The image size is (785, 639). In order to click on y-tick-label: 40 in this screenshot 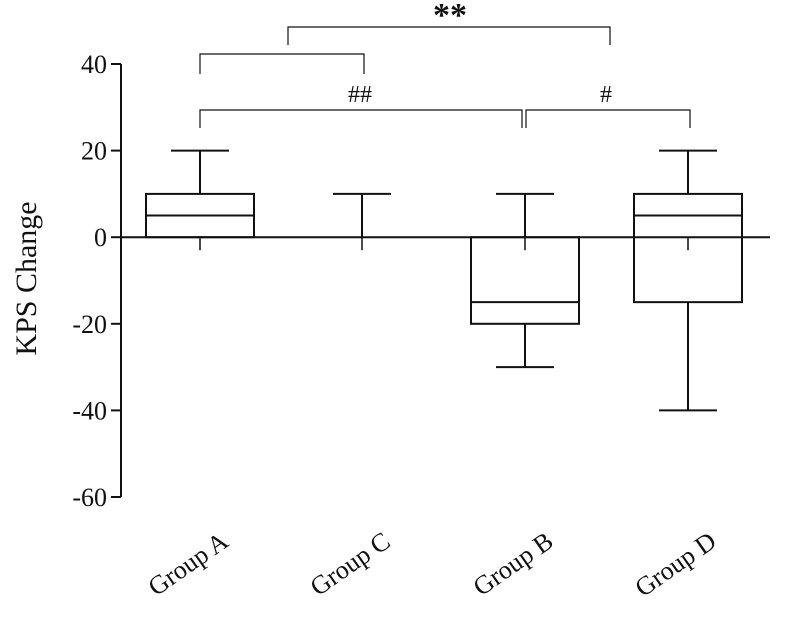, I will do `click(94, 64)`.